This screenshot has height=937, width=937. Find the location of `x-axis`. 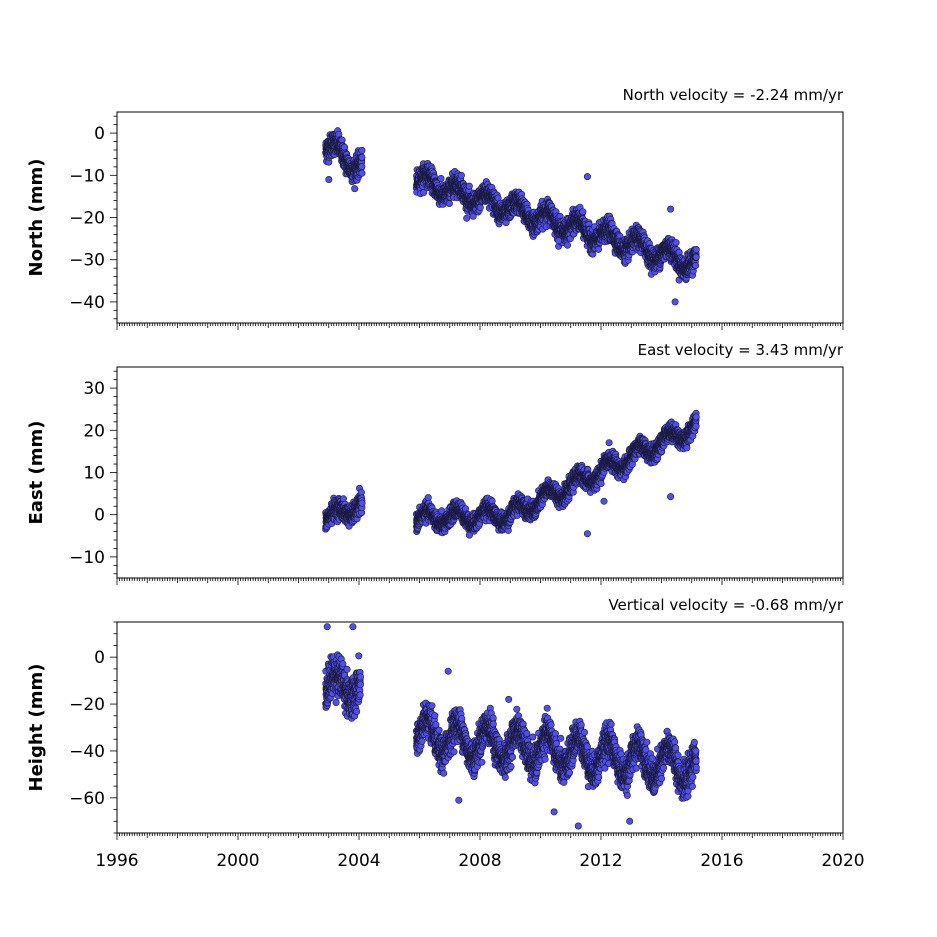

x-axis is located at coordinates (480, 326).